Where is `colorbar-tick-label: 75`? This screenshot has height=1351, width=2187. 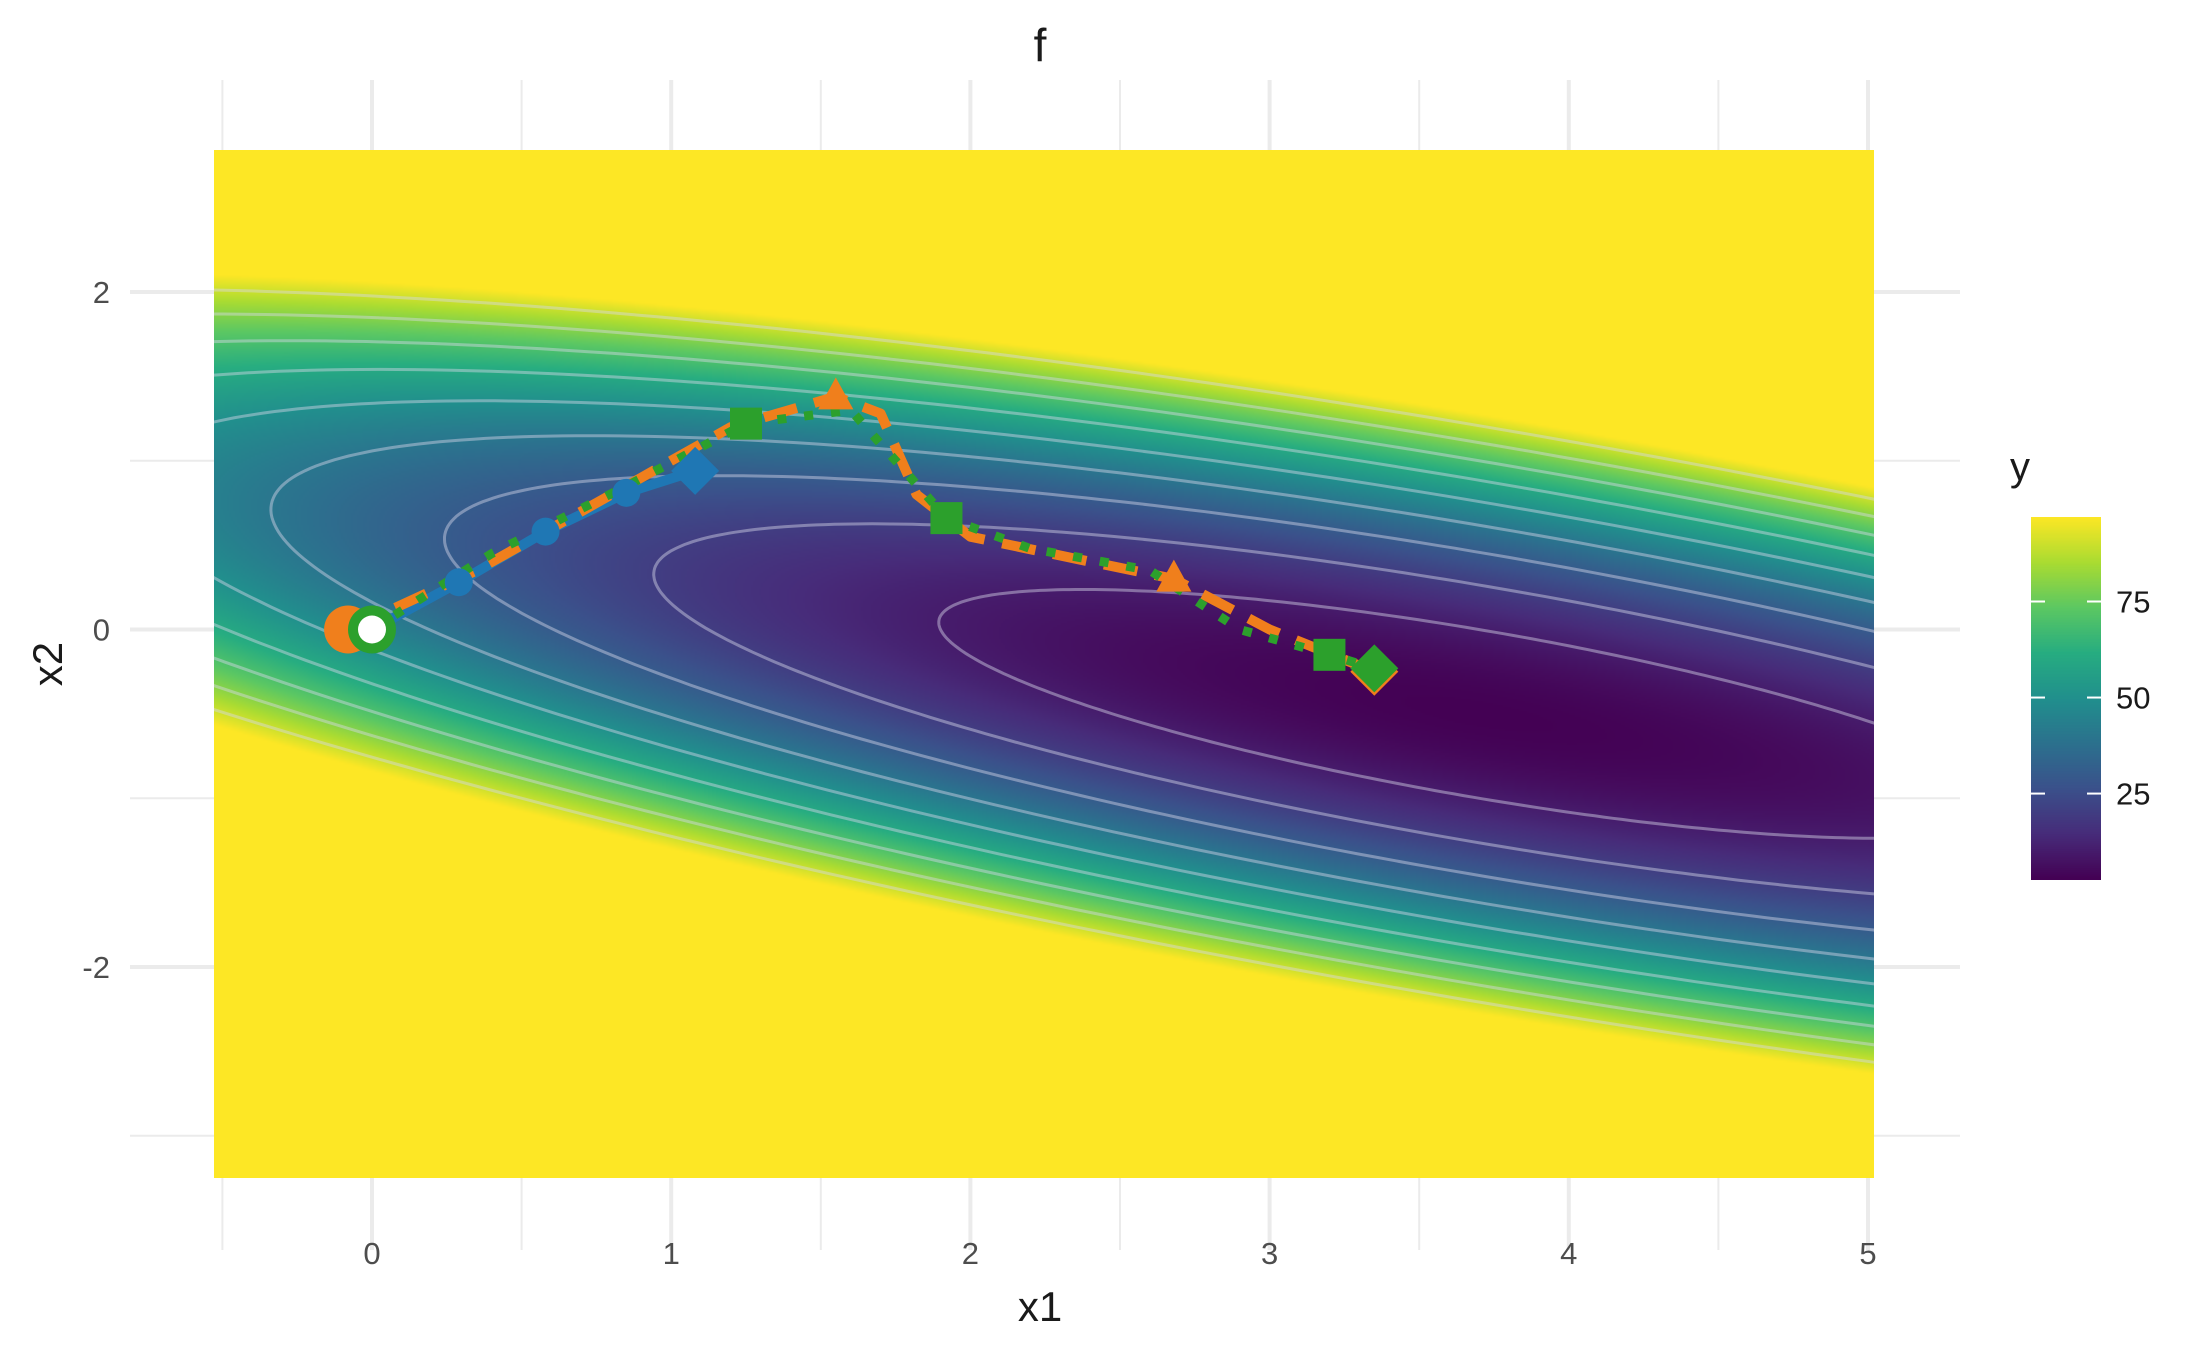
colorbar-tick-label: 75 is located at coordinates (2133, 602).